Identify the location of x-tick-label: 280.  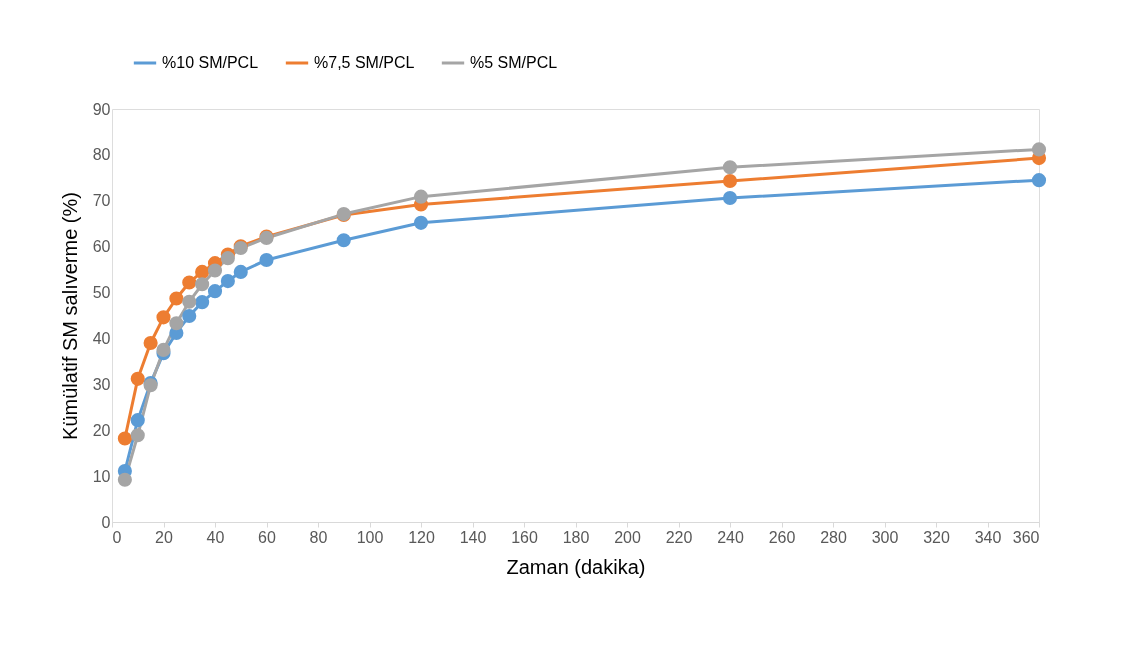
(833, 537).